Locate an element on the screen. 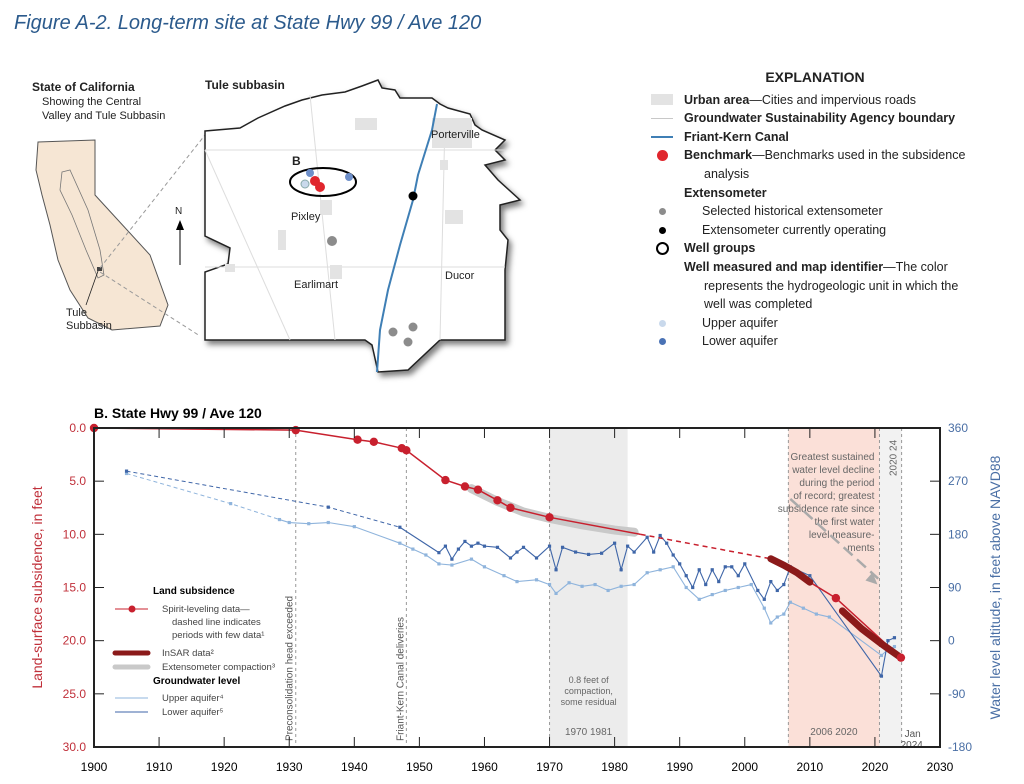  shaded-period is located at coordinates (834, 587).